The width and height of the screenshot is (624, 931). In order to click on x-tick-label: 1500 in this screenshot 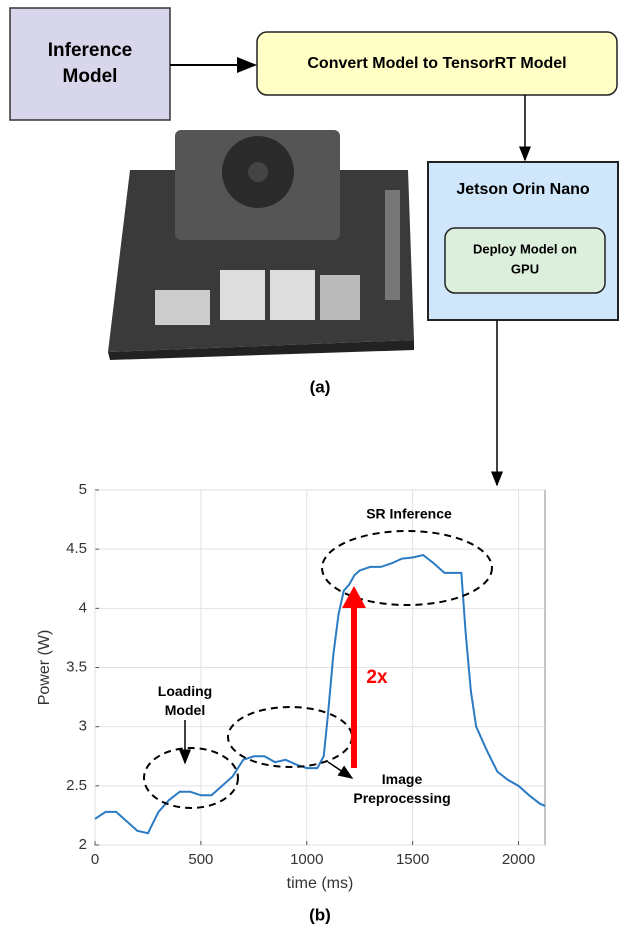, I will do `click(412, 859)`.